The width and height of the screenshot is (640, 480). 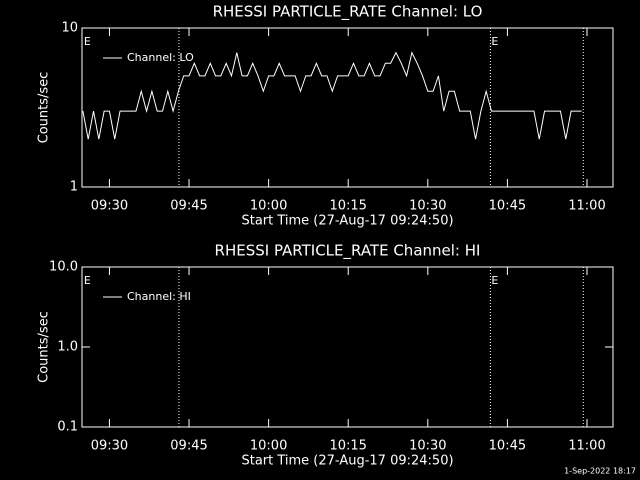 I want to click on chart-title: RHESSI PARTICLE_RATE Channel: LO, so click(x=348, y=12).